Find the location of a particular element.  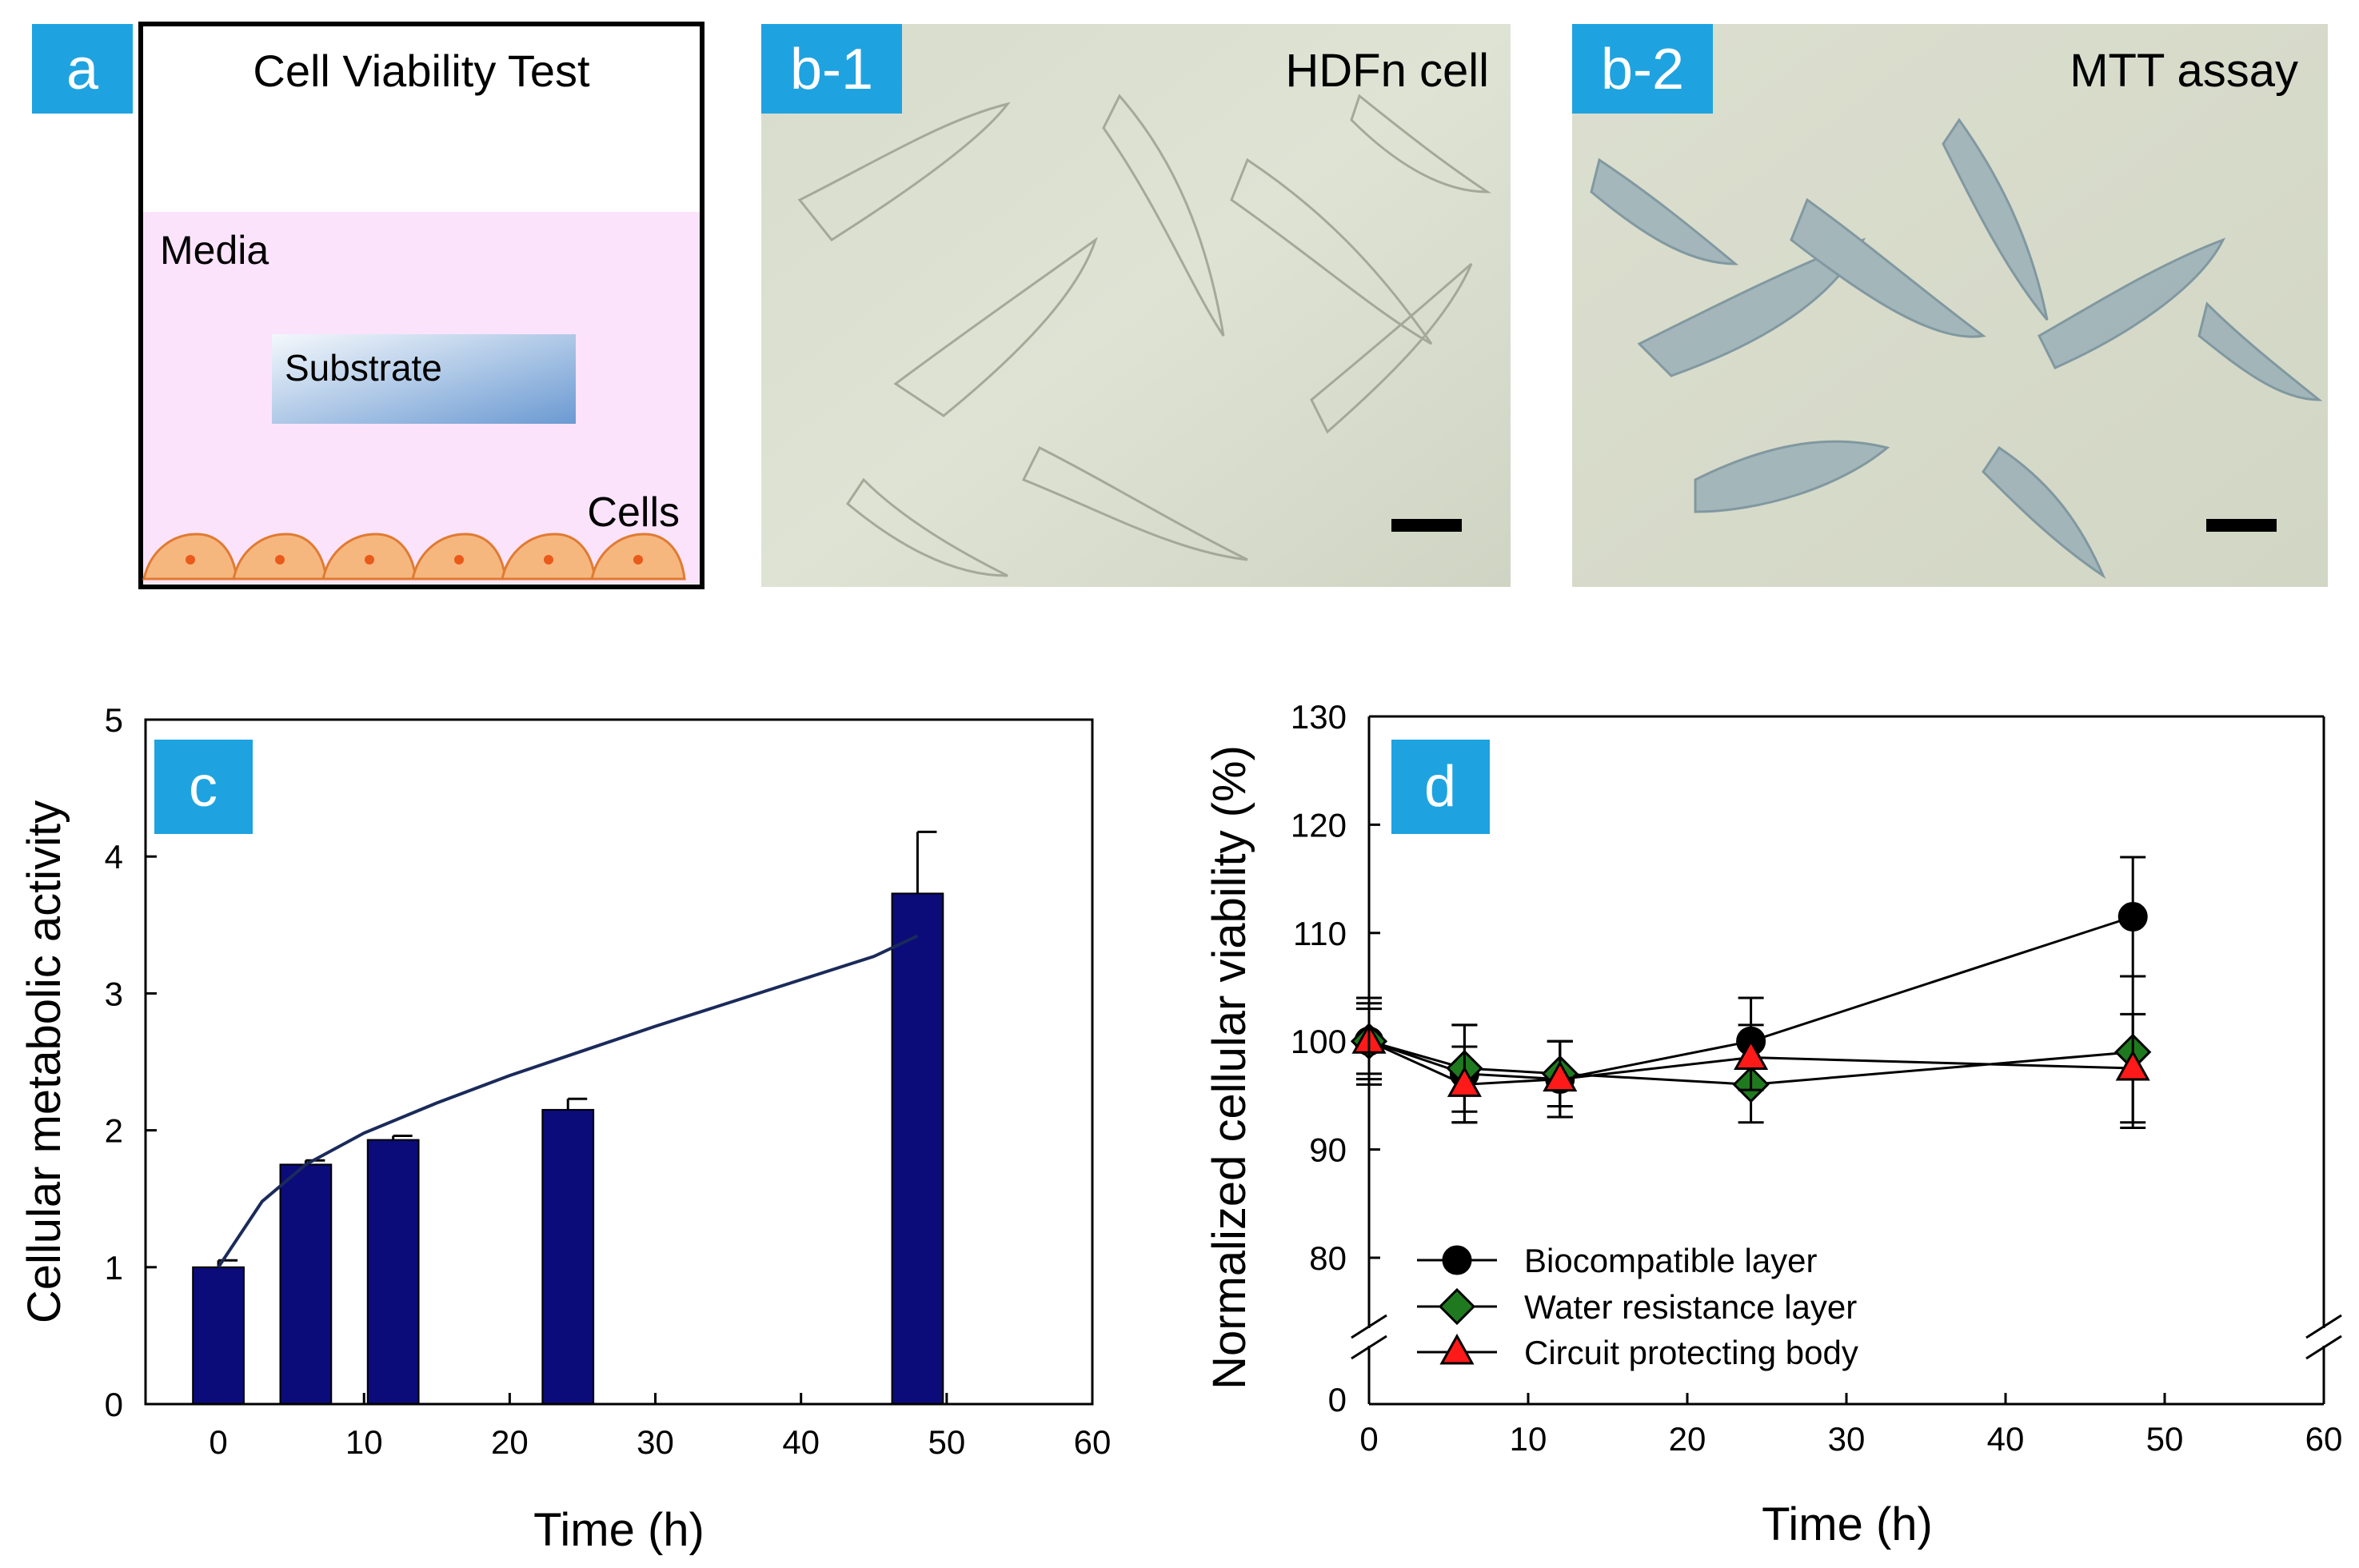

panel-a-badge-box is located at coordinates (83, 69).